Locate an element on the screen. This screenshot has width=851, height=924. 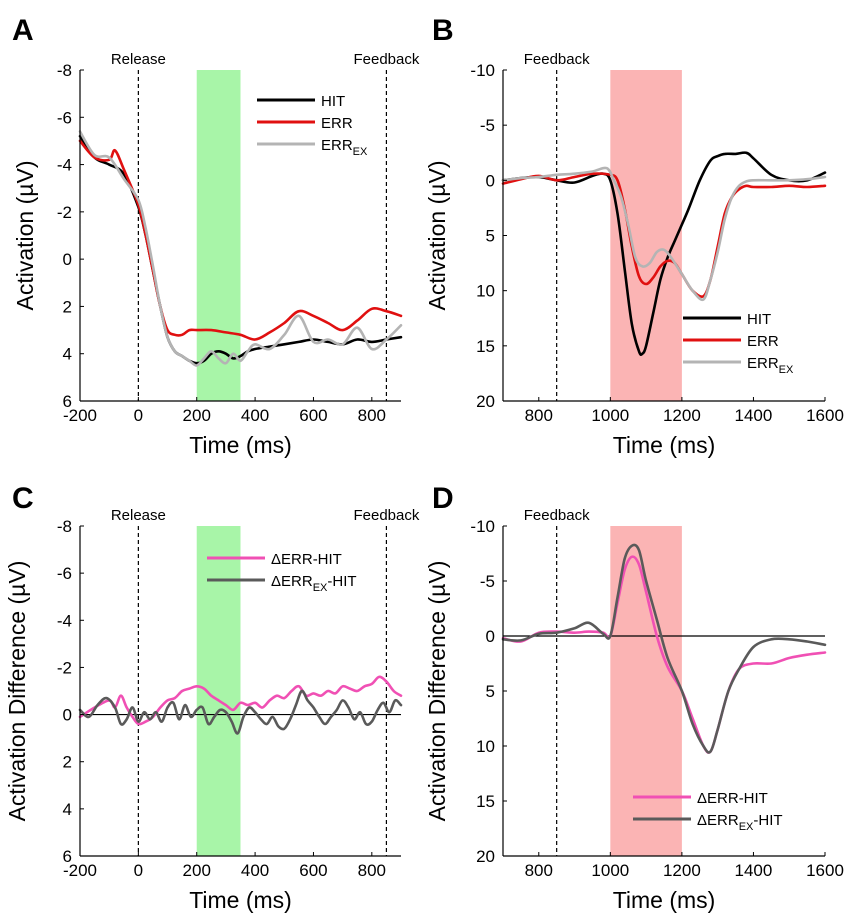
panel-letter: B is located at coordinates (443, 30).